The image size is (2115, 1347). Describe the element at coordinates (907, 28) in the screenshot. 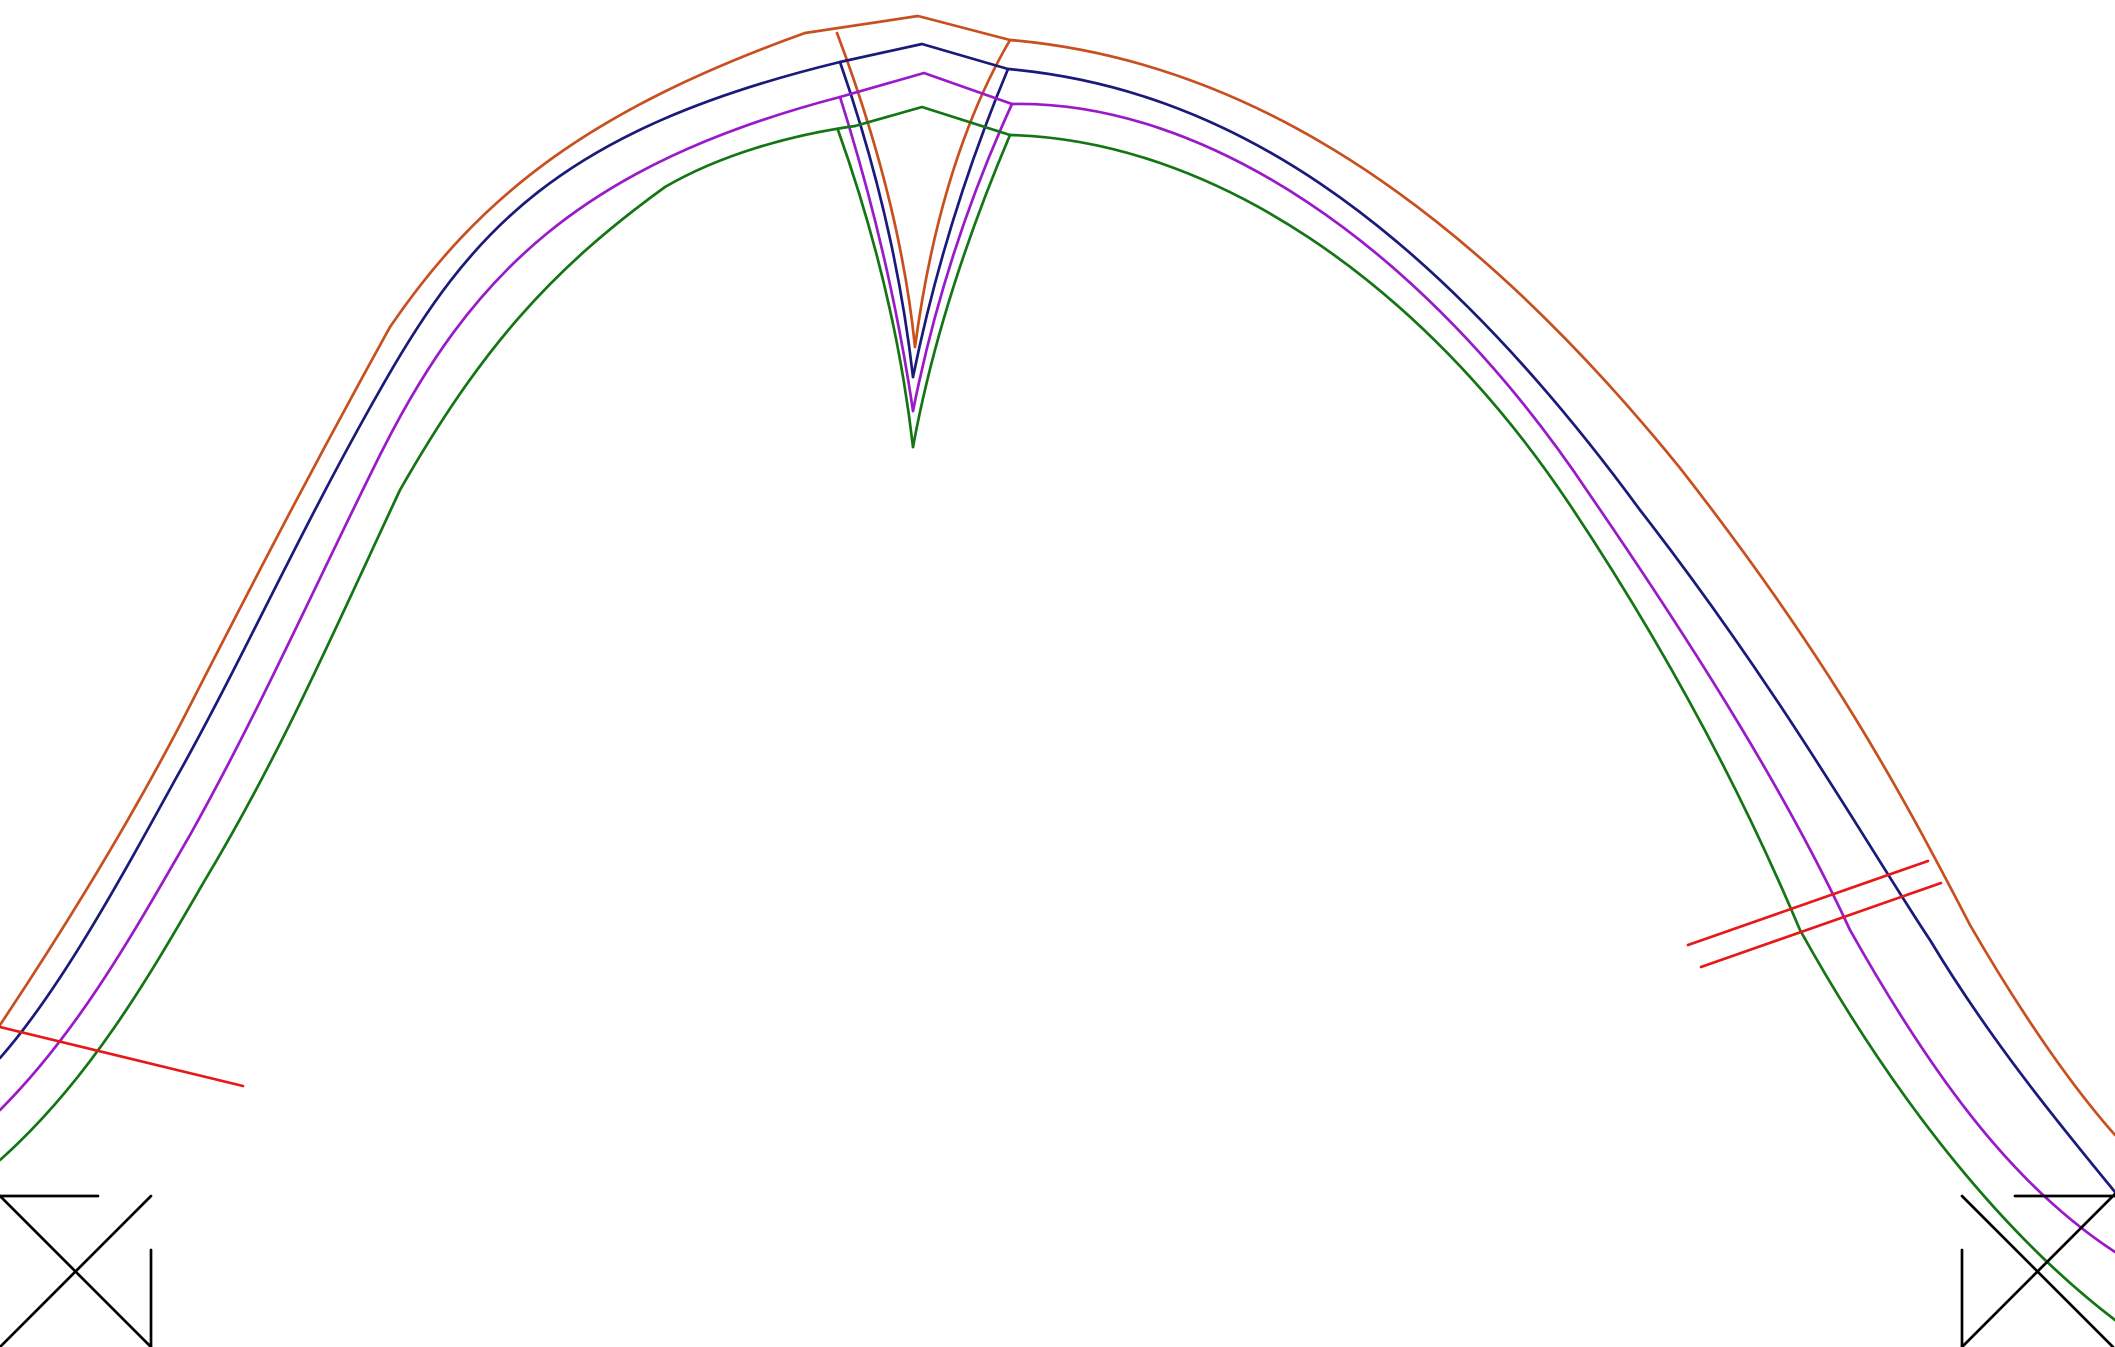

I see `orange-apex-cap` at that location.